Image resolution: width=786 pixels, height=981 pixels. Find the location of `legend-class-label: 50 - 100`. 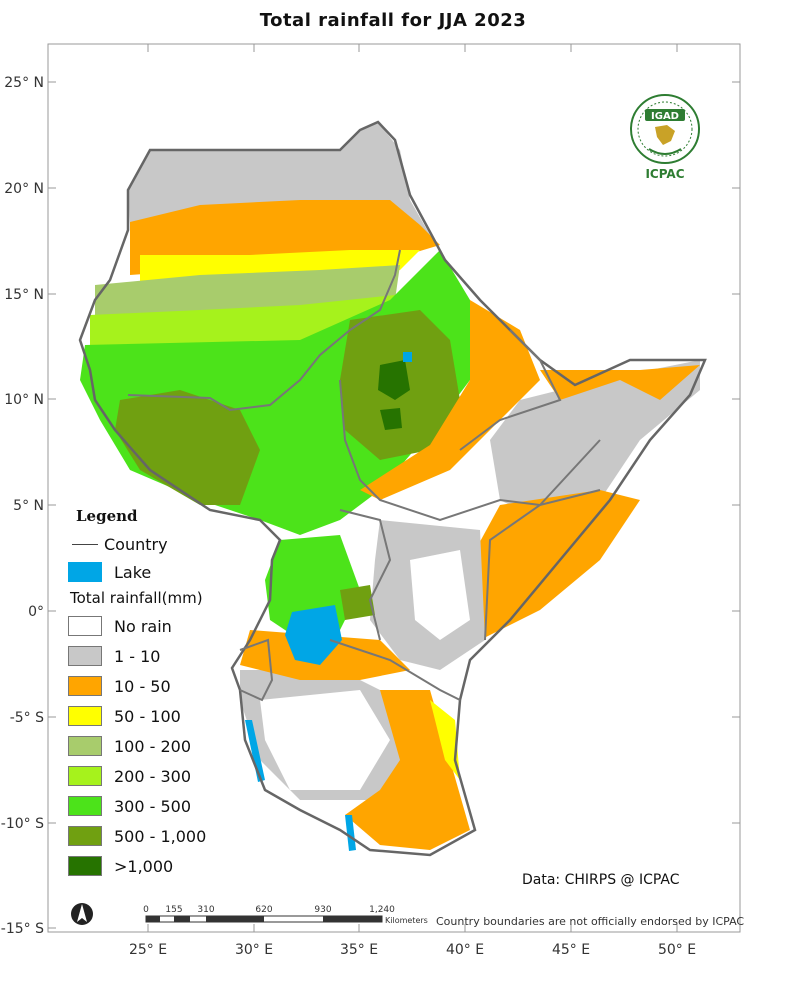

legend-class-label: 50 - 100 is located at coordinates (147, 716).